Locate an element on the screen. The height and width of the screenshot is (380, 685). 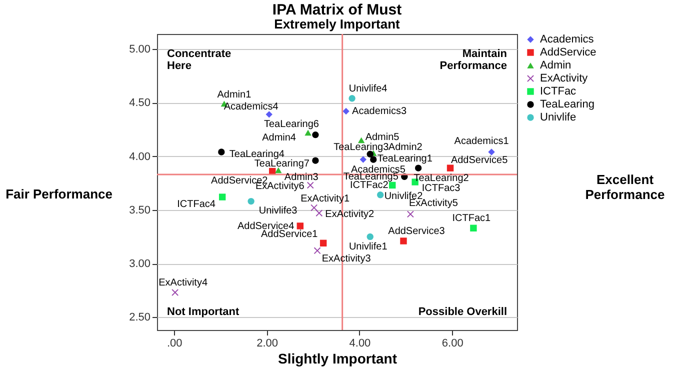
annotation: Maintain Performance is located at coordinates (474, 60).